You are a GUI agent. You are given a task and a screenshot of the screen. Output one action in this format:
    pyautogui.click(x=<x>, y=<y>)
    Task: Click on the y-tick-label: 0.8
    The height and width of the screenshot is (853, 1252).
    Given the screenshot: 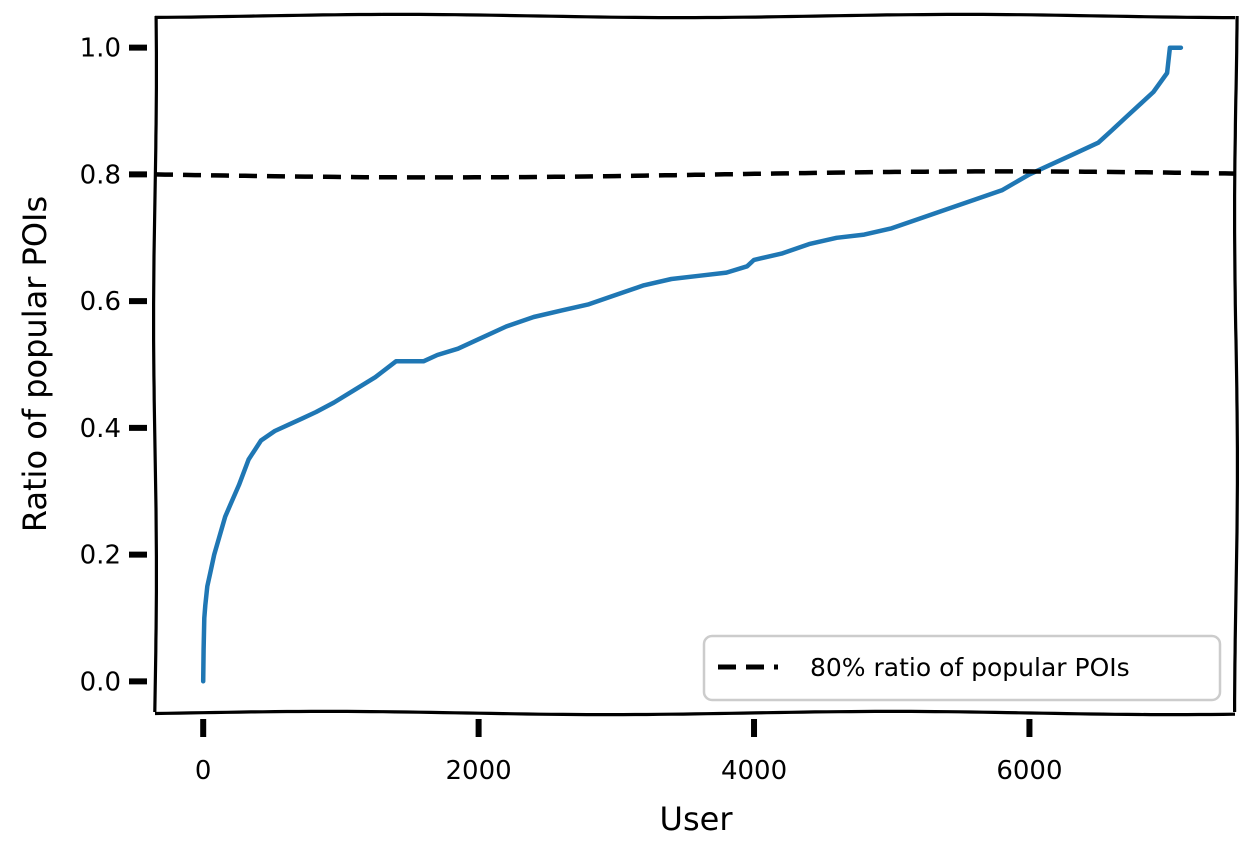 What is the action you would take?
    pyautogui.click(x=100, y=175)
    